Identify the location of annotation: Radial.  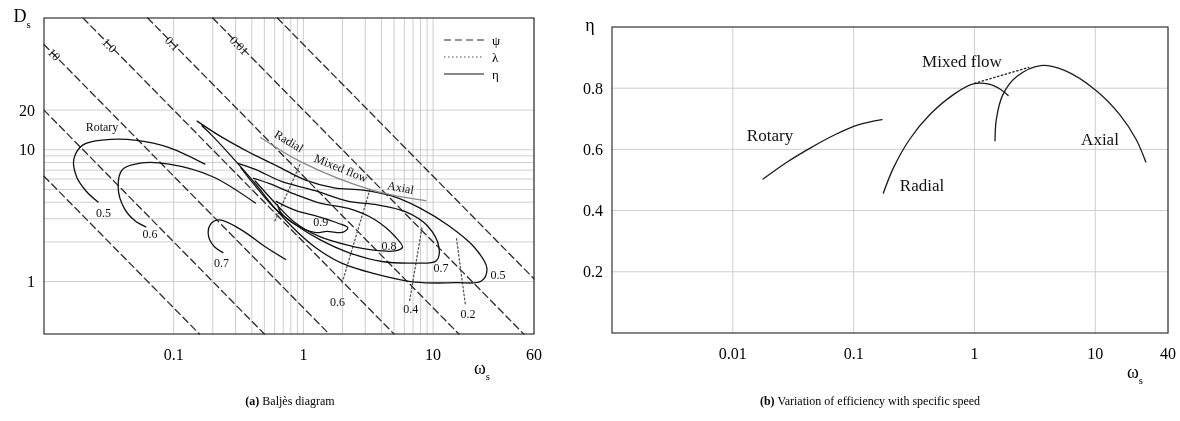
(922, 185).